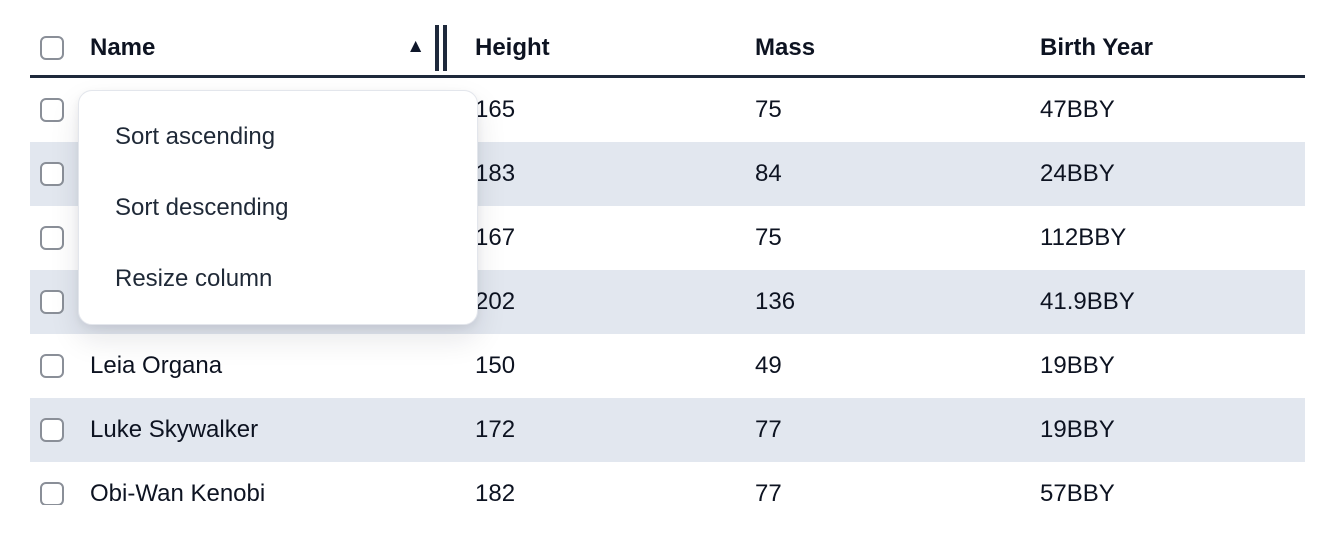 This screenshot has width=1330, height=536. What do you see at coordinates (1083, 237) in the screenshot?
I see `cell-birth-year: 112BBY` at bounding box center [1083, 237].